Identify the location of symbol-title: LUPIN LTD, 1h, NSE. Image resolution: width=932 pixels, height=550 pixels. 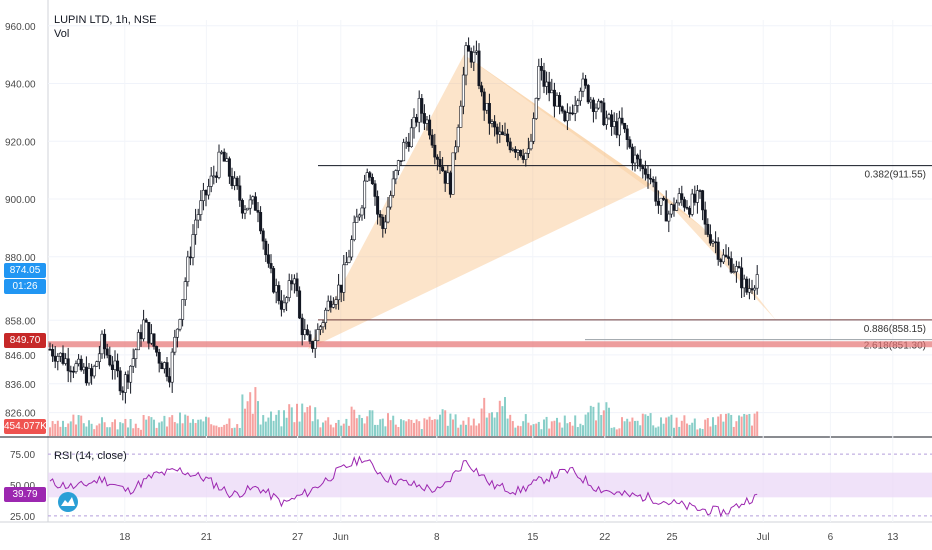
(105, 20).